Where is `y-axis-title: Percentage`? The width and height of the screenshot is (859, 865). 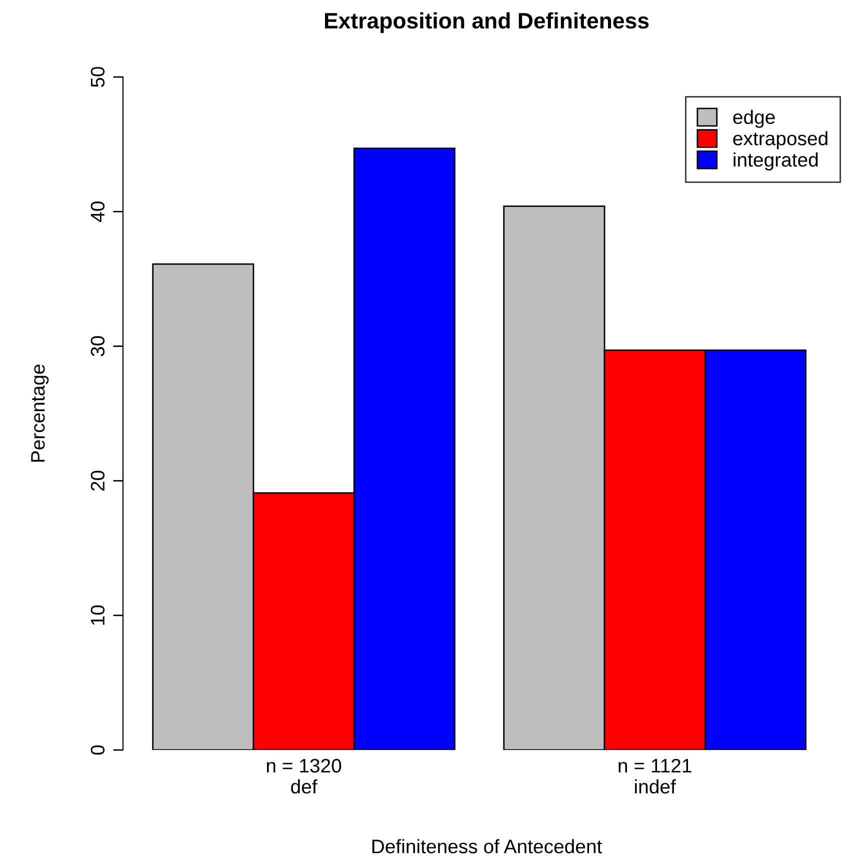 y-axis-title: Percentage is located at coordinates (40, 413).